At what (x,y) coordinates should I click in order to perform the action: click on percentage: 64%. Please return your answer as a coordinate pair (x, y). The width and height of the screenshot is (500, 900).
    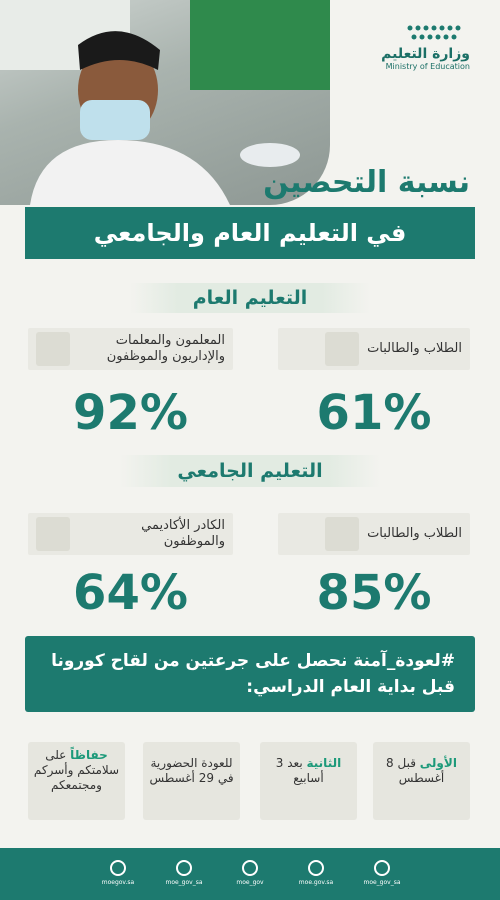
    Looking at the image, I should click on (130, 593).